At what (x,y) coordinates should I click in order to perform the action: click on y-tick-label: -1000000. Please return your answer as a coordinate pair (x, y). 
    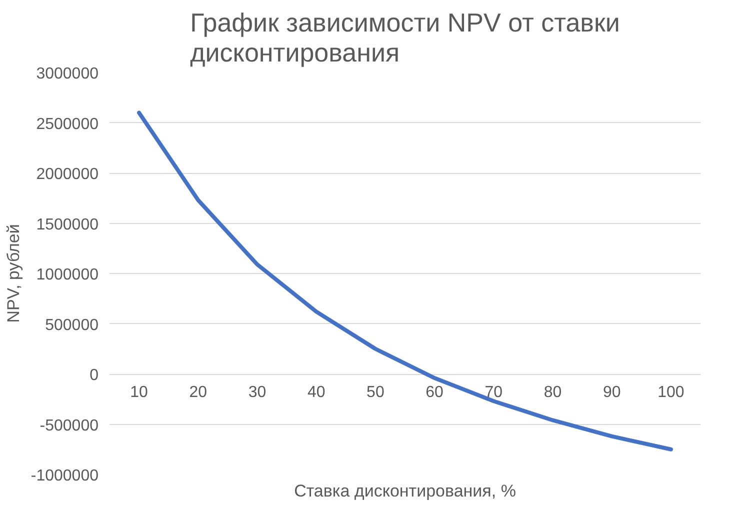
    Looking at the image, I should click on (64, 476).